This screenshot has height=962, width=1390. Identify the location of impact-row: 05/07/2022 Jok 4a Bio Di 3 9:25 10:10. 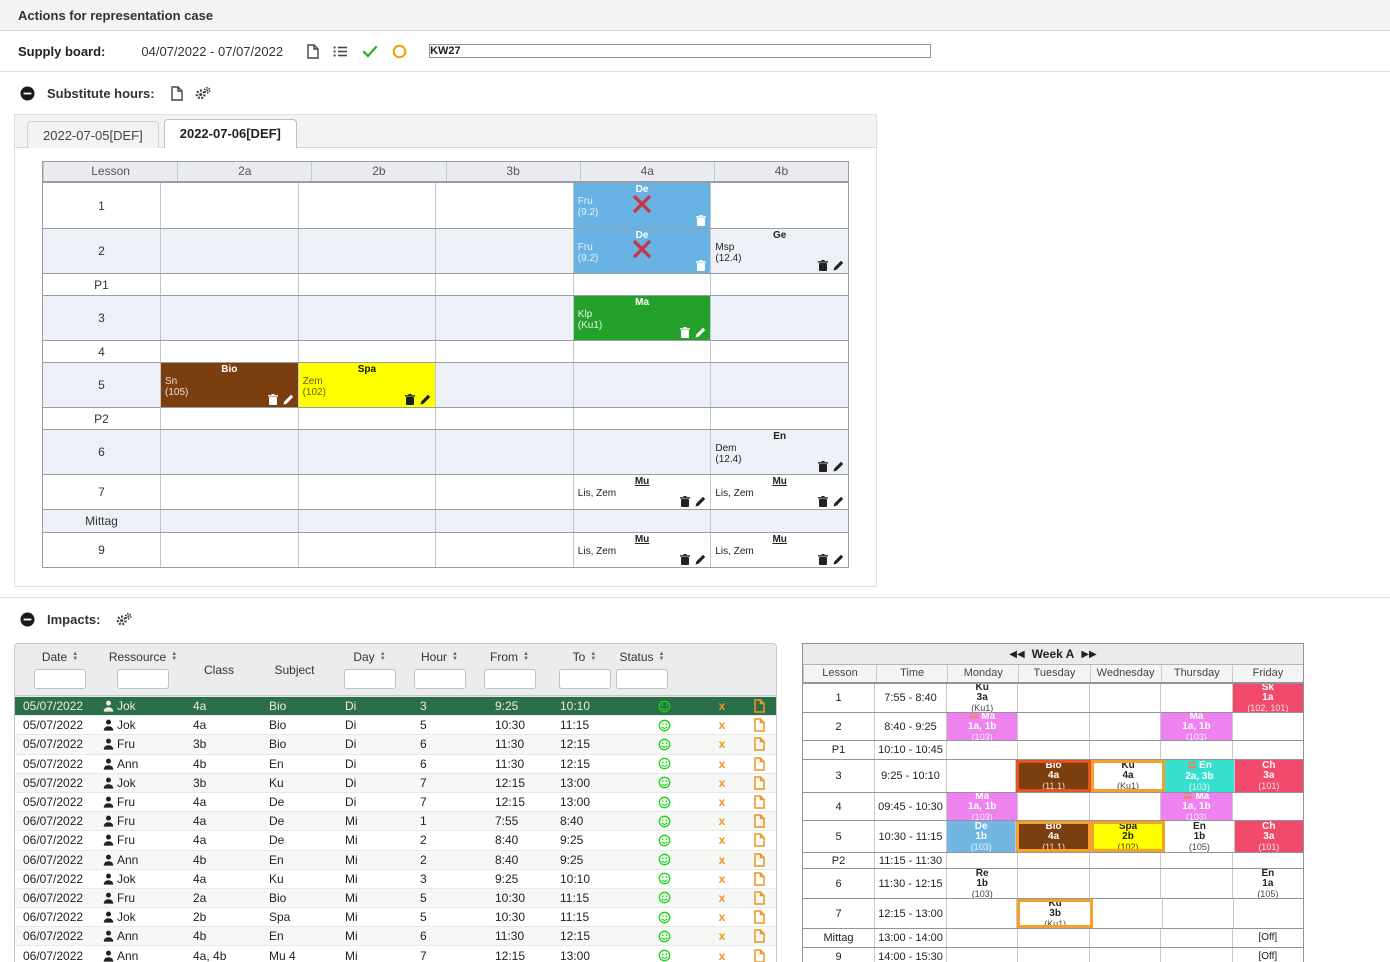
(395, 706).